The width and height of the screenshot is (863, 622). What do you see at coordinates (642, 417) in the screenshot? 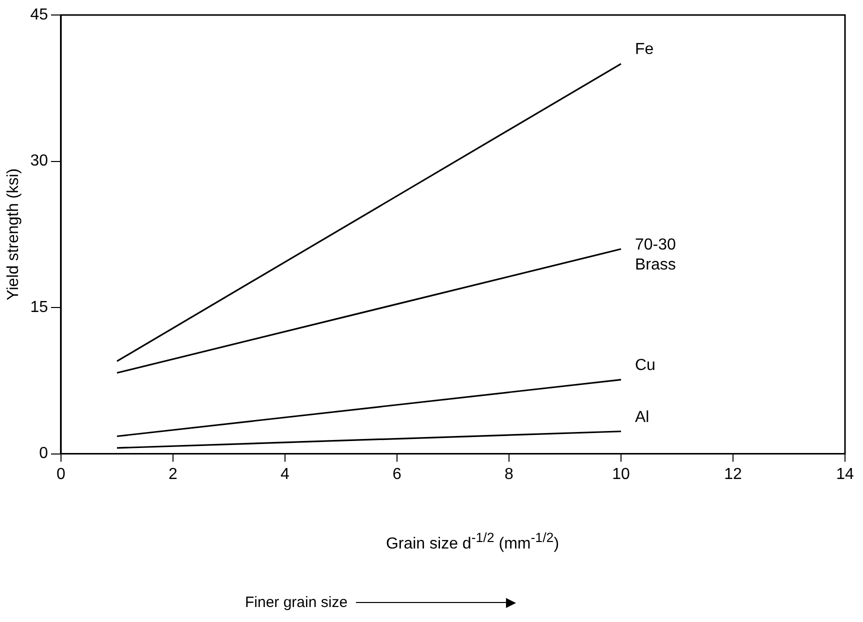
I see `series-label: Al` at bounding box center [642, 417].